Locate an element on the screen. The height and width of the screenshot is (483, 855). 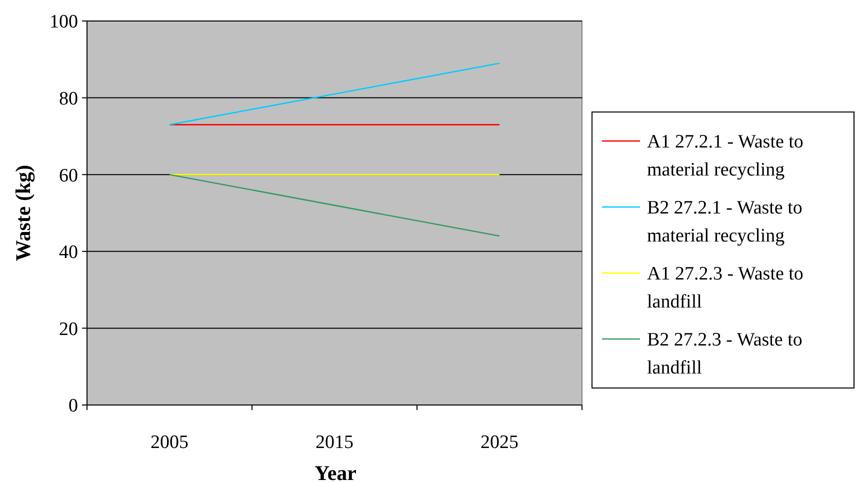
y-axis-title: Waste (kg) is located at coordinates (23, 213).